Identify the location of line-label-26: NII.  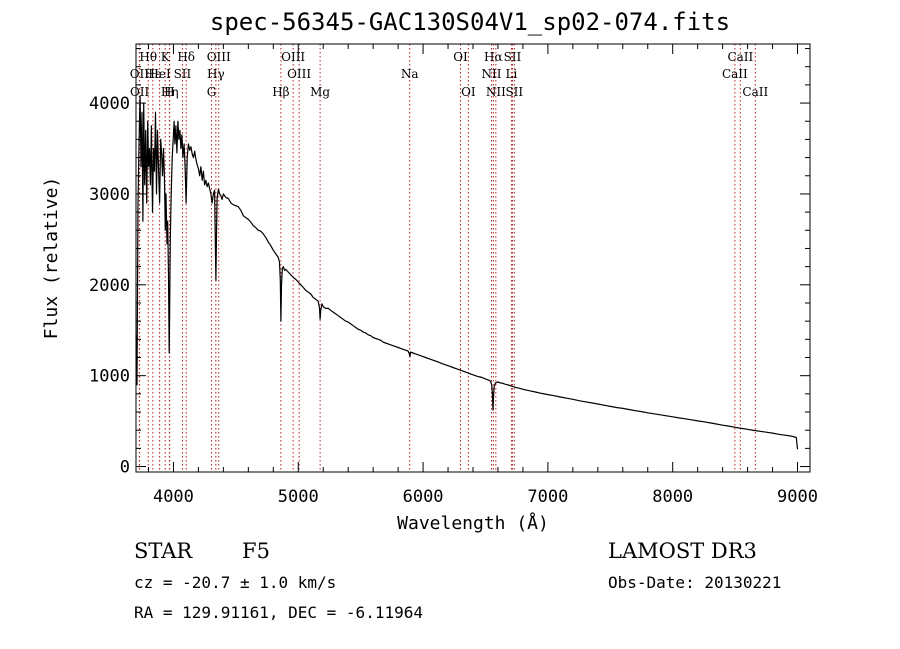
(496, 92).